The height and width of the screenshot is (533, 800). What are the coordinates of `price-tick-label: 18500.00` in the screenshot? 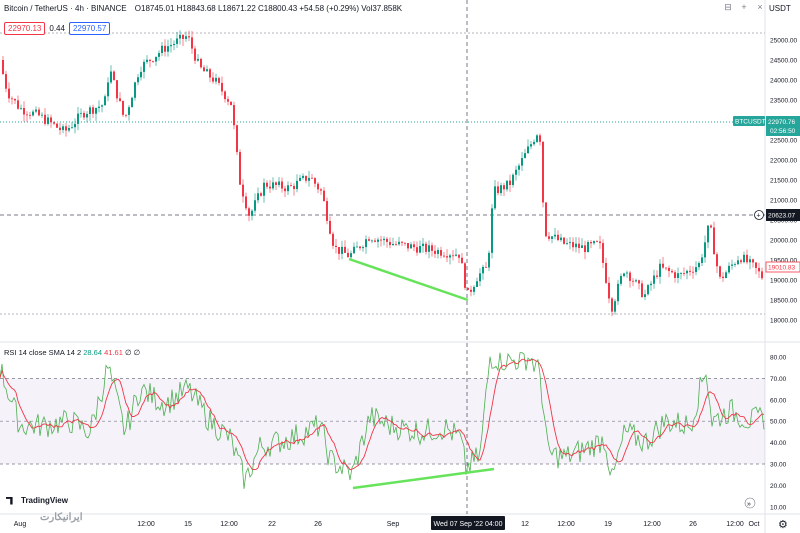 It's located at (783, 301).